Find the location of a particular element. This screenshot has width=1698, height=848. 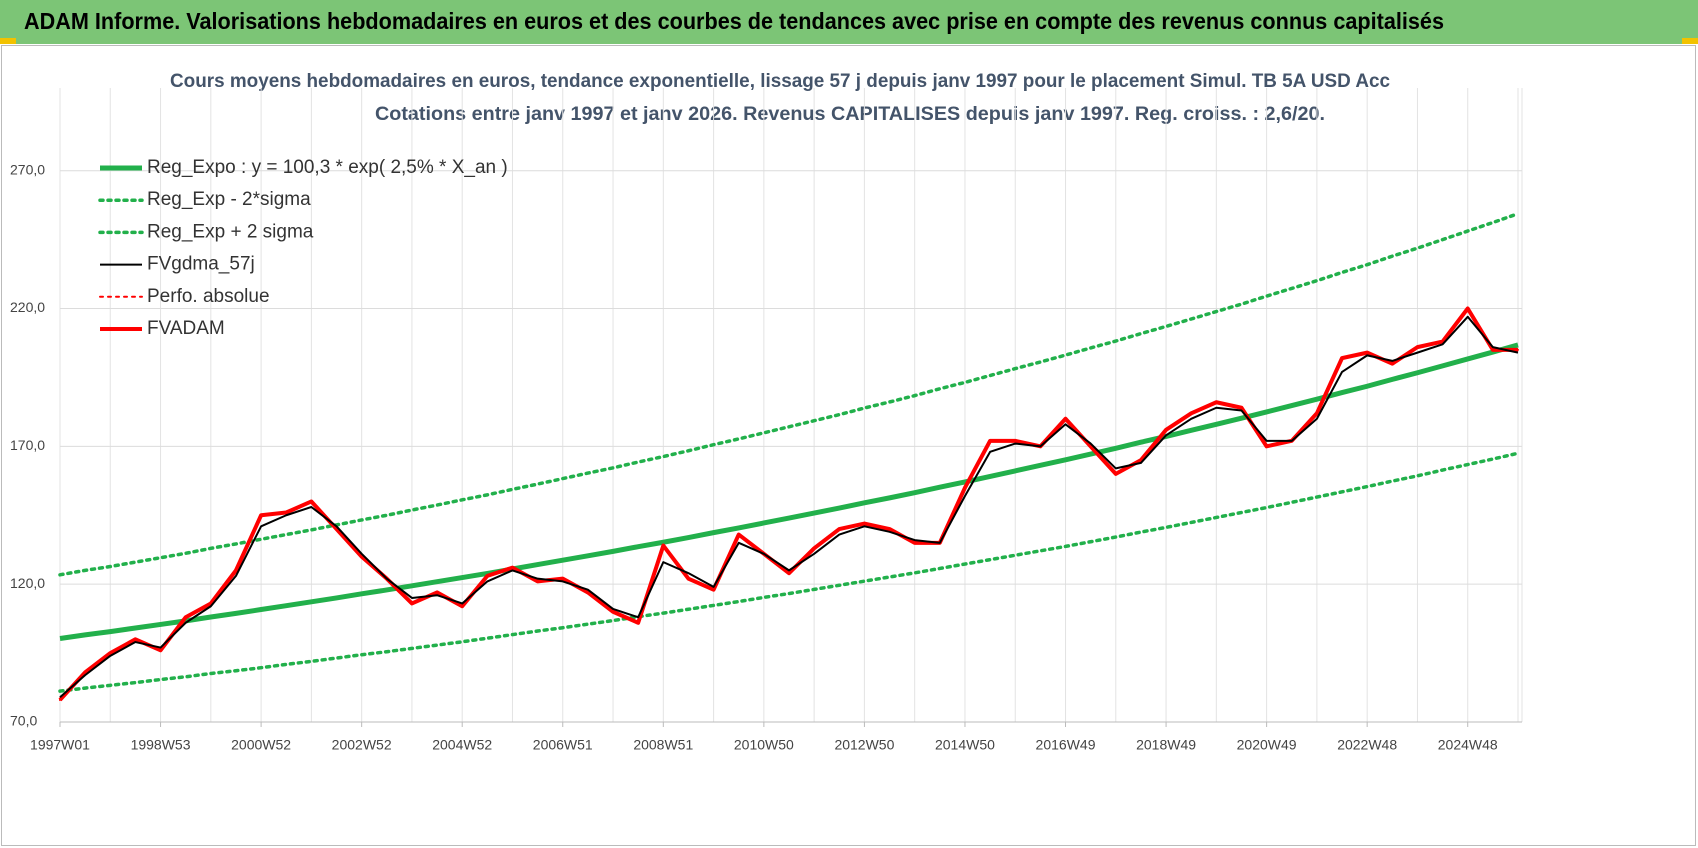

x-tick-label: 2004W52 is located at coordinates (462, 745).